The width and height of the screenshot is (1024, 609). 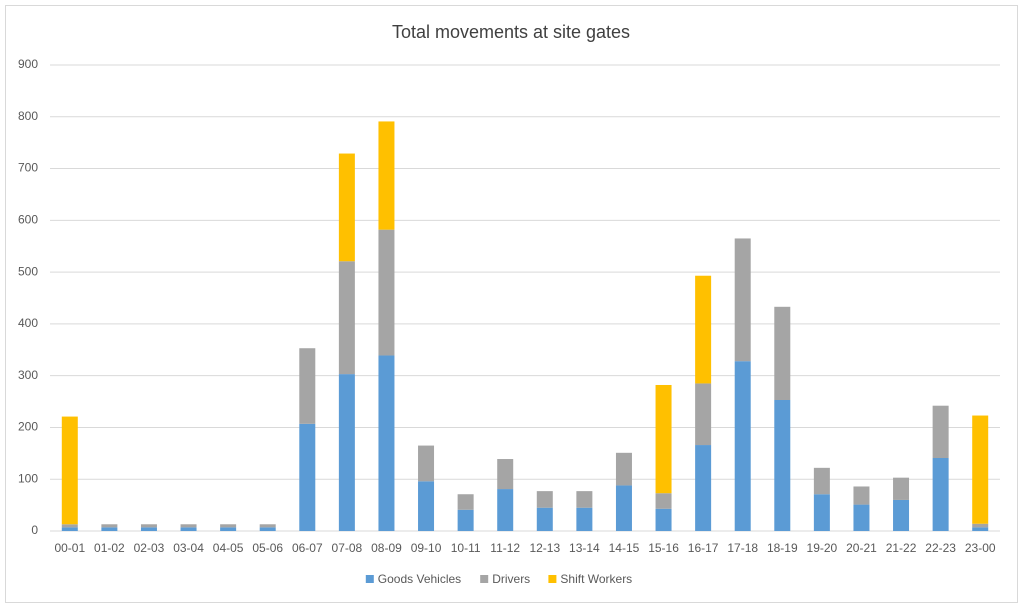 What do you see at coordinates (28, 220) in the screenshot?
I see `y-tick-label: 600` at bounding box center [28, 220].